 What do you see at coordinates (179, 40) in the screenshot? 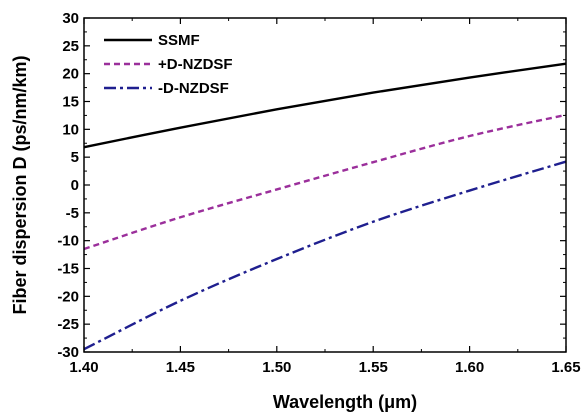
I see `legend-label: SSMF` at bounding box center [179, 40].